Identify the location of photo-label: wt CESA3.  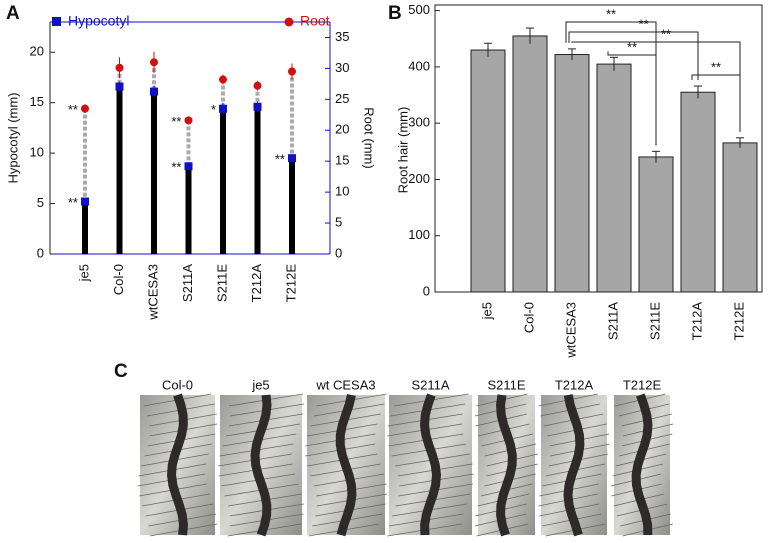
(345, 384).